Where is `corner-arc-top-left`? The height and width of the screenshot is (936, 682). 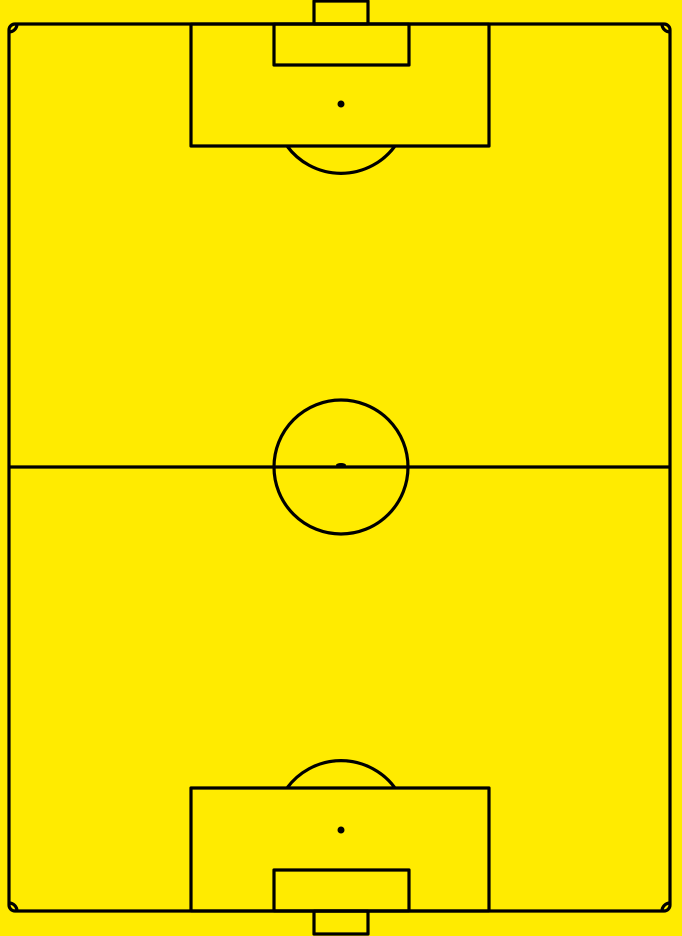
corner-arc-top-left is located at coordinates (13, 28).